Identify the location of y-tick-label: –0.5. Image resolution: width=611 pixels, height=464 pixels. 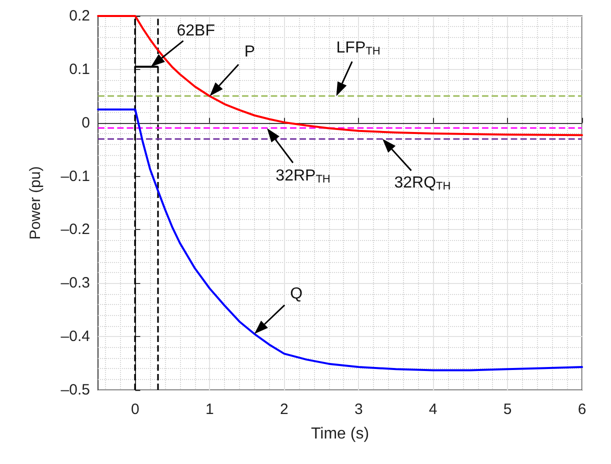
(75, 390).